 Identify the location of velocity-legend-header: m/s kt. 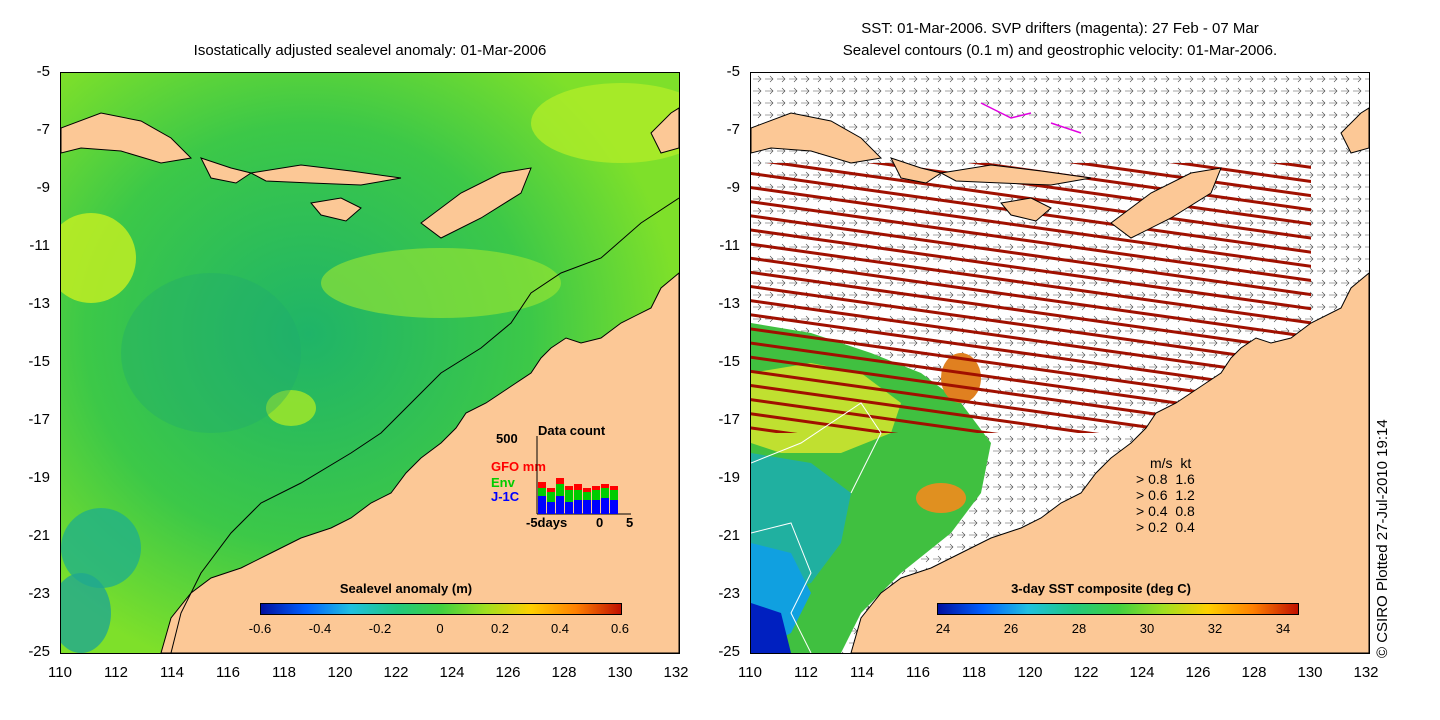
(1171, 463).